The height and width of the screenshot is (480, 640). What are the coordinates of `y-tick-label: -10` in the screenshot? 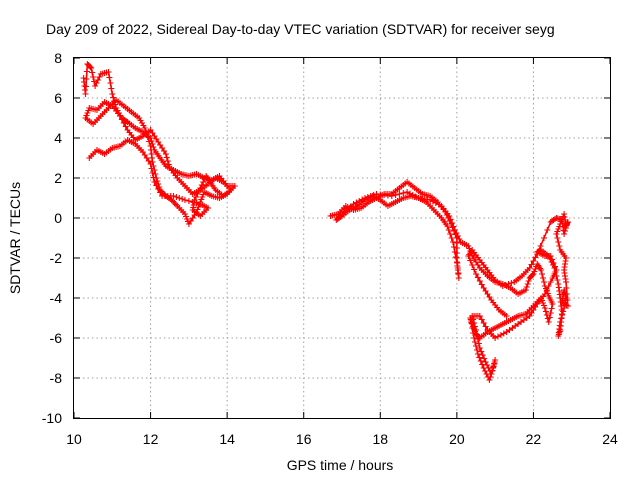 It's located at (52, 418).